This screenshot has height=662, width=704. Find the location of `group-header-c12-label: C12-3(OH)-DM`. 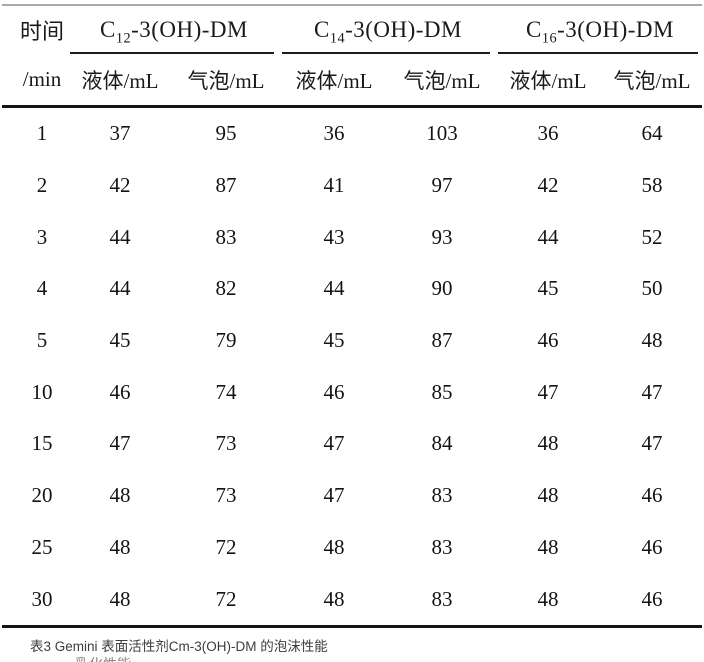

group-header-c12-label: C12-3(OH)-DM is located at coordinates (173, 32).